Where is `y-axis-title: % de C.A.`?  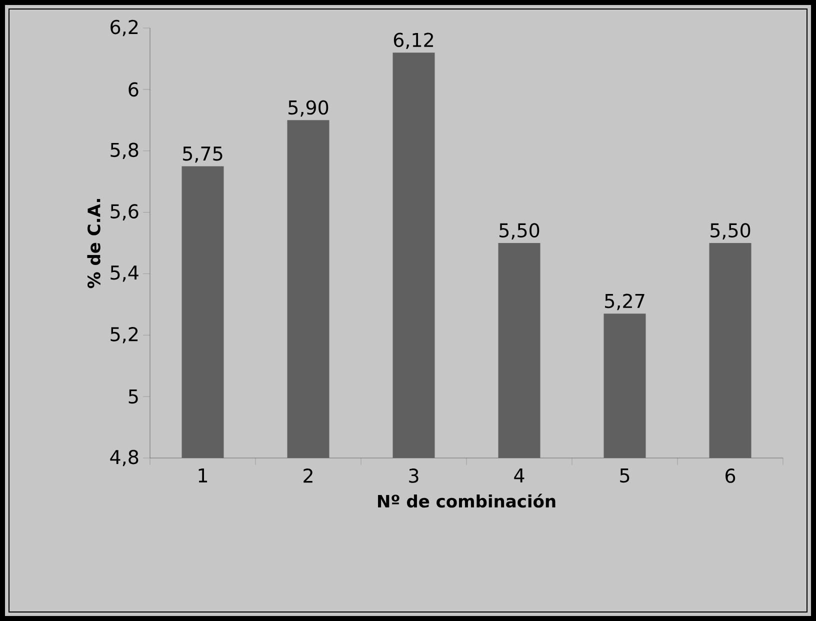 y-axis-title: % de C.A. is located at coordinates (93, 243).